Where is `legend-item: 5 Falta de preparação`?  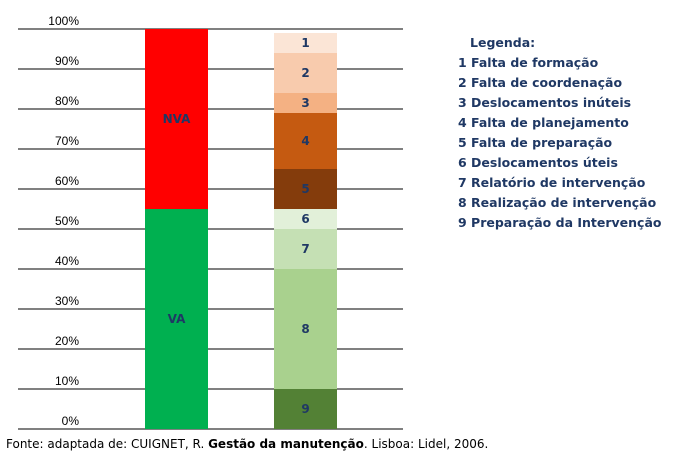 legend-item: 5 Falta de preparação is located at coordinates (535, 142).